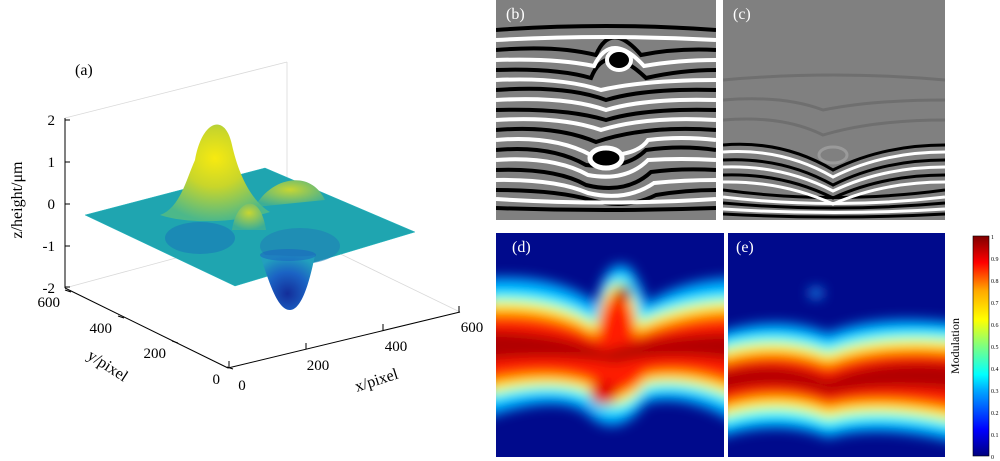  What do you see at coordinates (995, 282) in the screenshot?
I see `colorbar-tick-label: 0.8` at bounding box center [995, 282].